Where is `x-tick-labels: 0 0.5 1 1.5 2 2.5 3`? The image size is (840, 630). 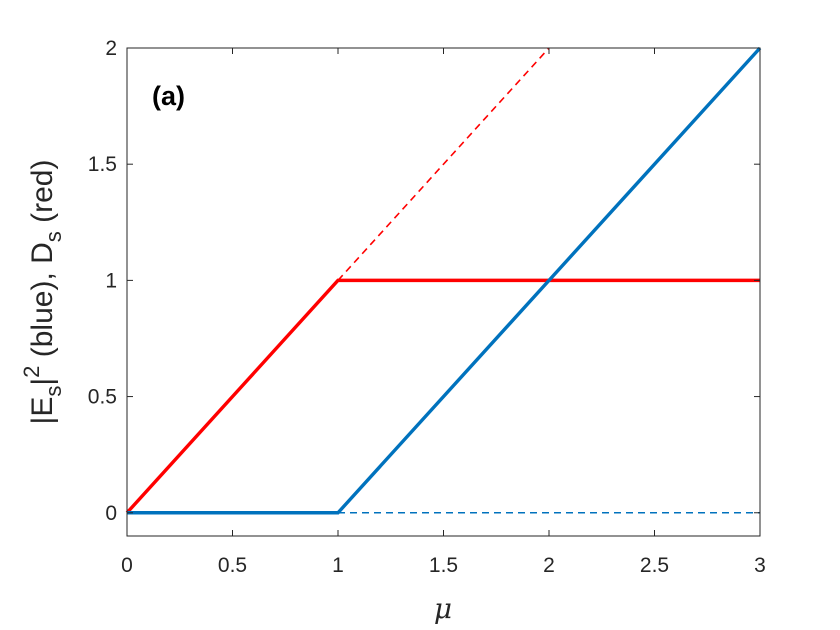
x-tick-labels: 0 0.5 1 1.5 2 2.5 3 is located at coordinates (443, 565).